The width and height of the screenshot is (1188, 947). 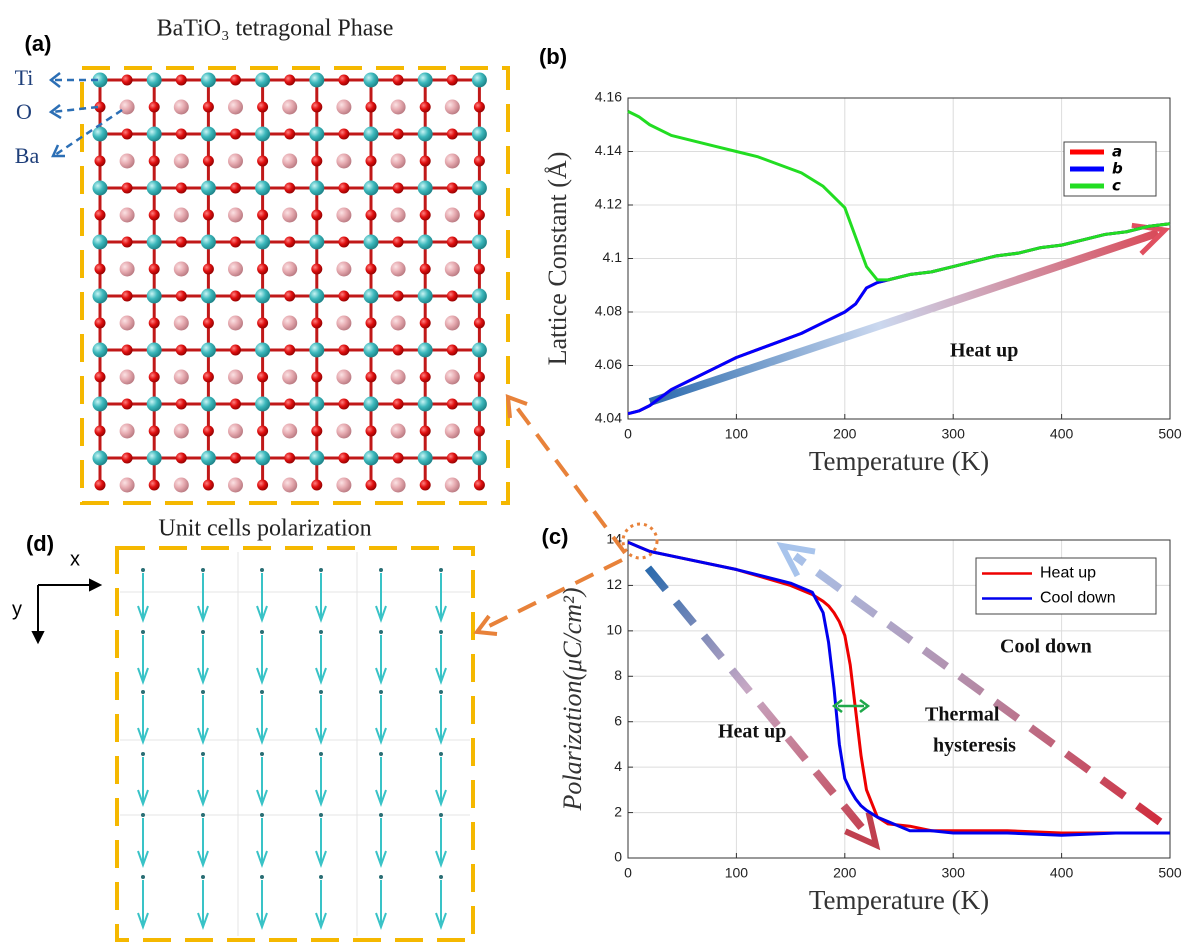 What do you see at coordinates (737, 434) in the screenshot?
I see `x-tick-label: 100` at bounding box center [737, 434].